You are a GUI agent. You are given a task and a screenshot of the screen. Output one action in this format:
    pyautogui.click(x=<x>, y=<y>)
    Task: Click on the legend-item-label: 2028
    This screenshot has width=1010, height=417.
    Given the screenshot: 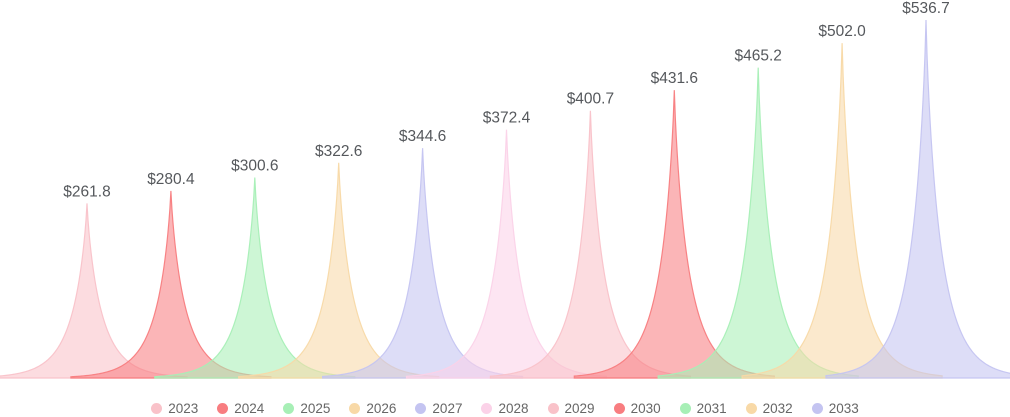 What is the action you would take?
    pyautogui.click(x=513, y=408)
    